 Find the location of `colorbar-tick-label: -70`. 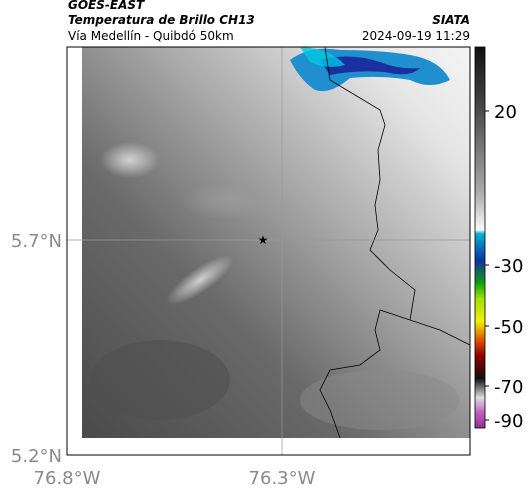

colorbar-tick-label: -70 is located at coordinates (508, 387).